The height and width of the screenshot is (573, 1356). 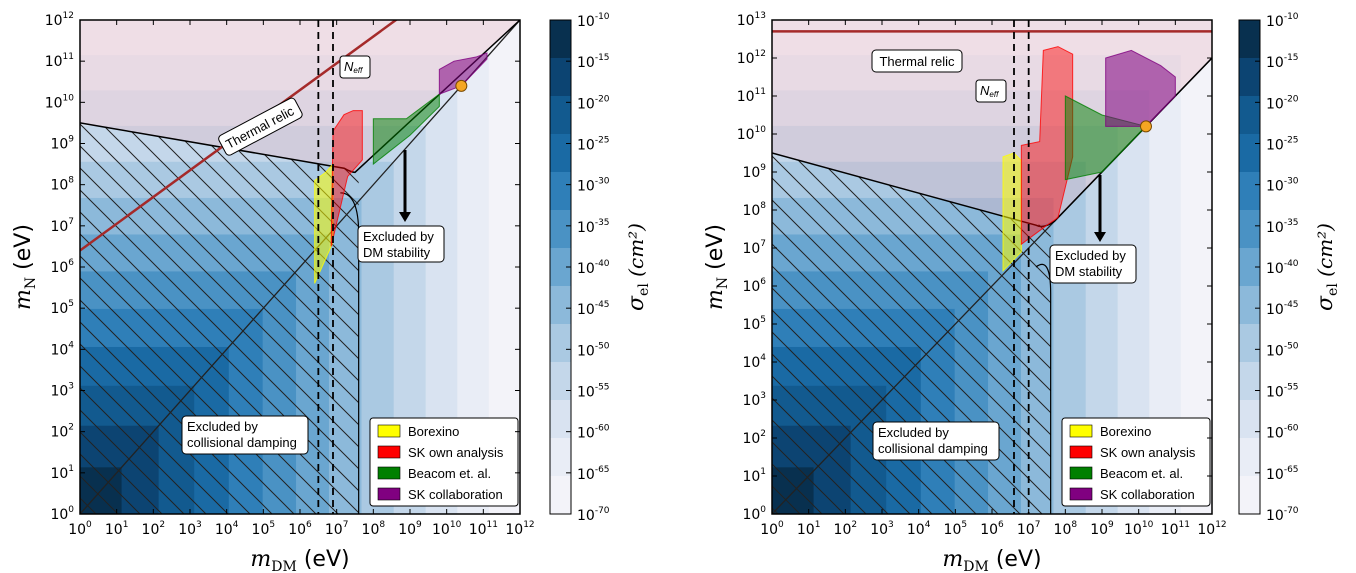 I want to click on x-tick-label: 1012, so click(x=519, y=529).